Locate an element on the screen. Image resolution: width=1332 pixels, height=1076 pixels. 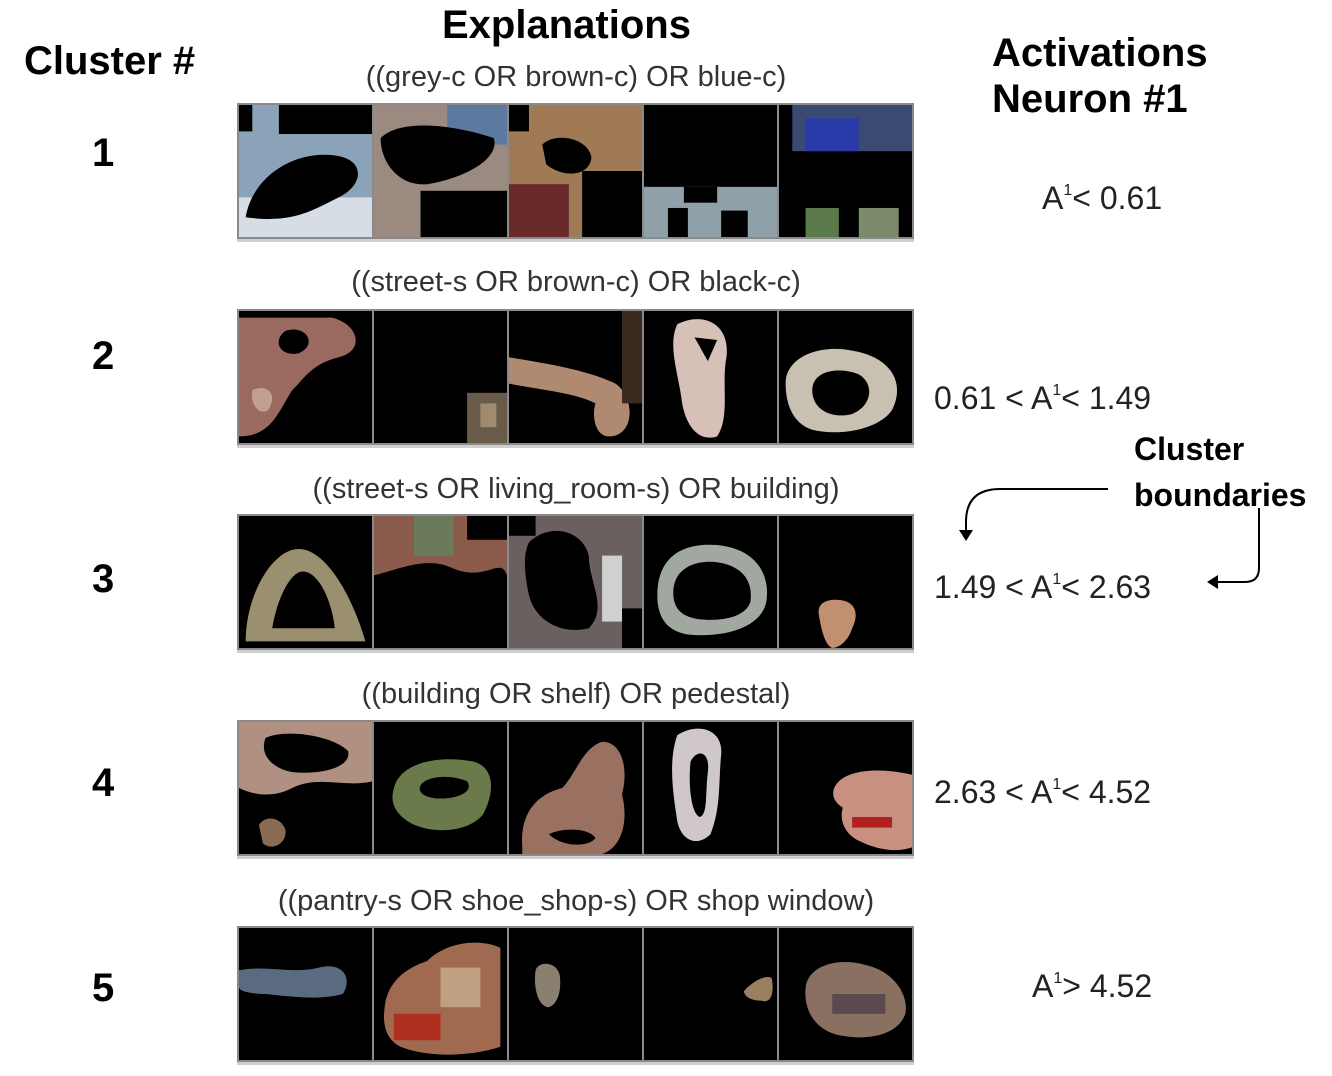
cluster-column-header: Cluster # is located at coordinates (110, 61).